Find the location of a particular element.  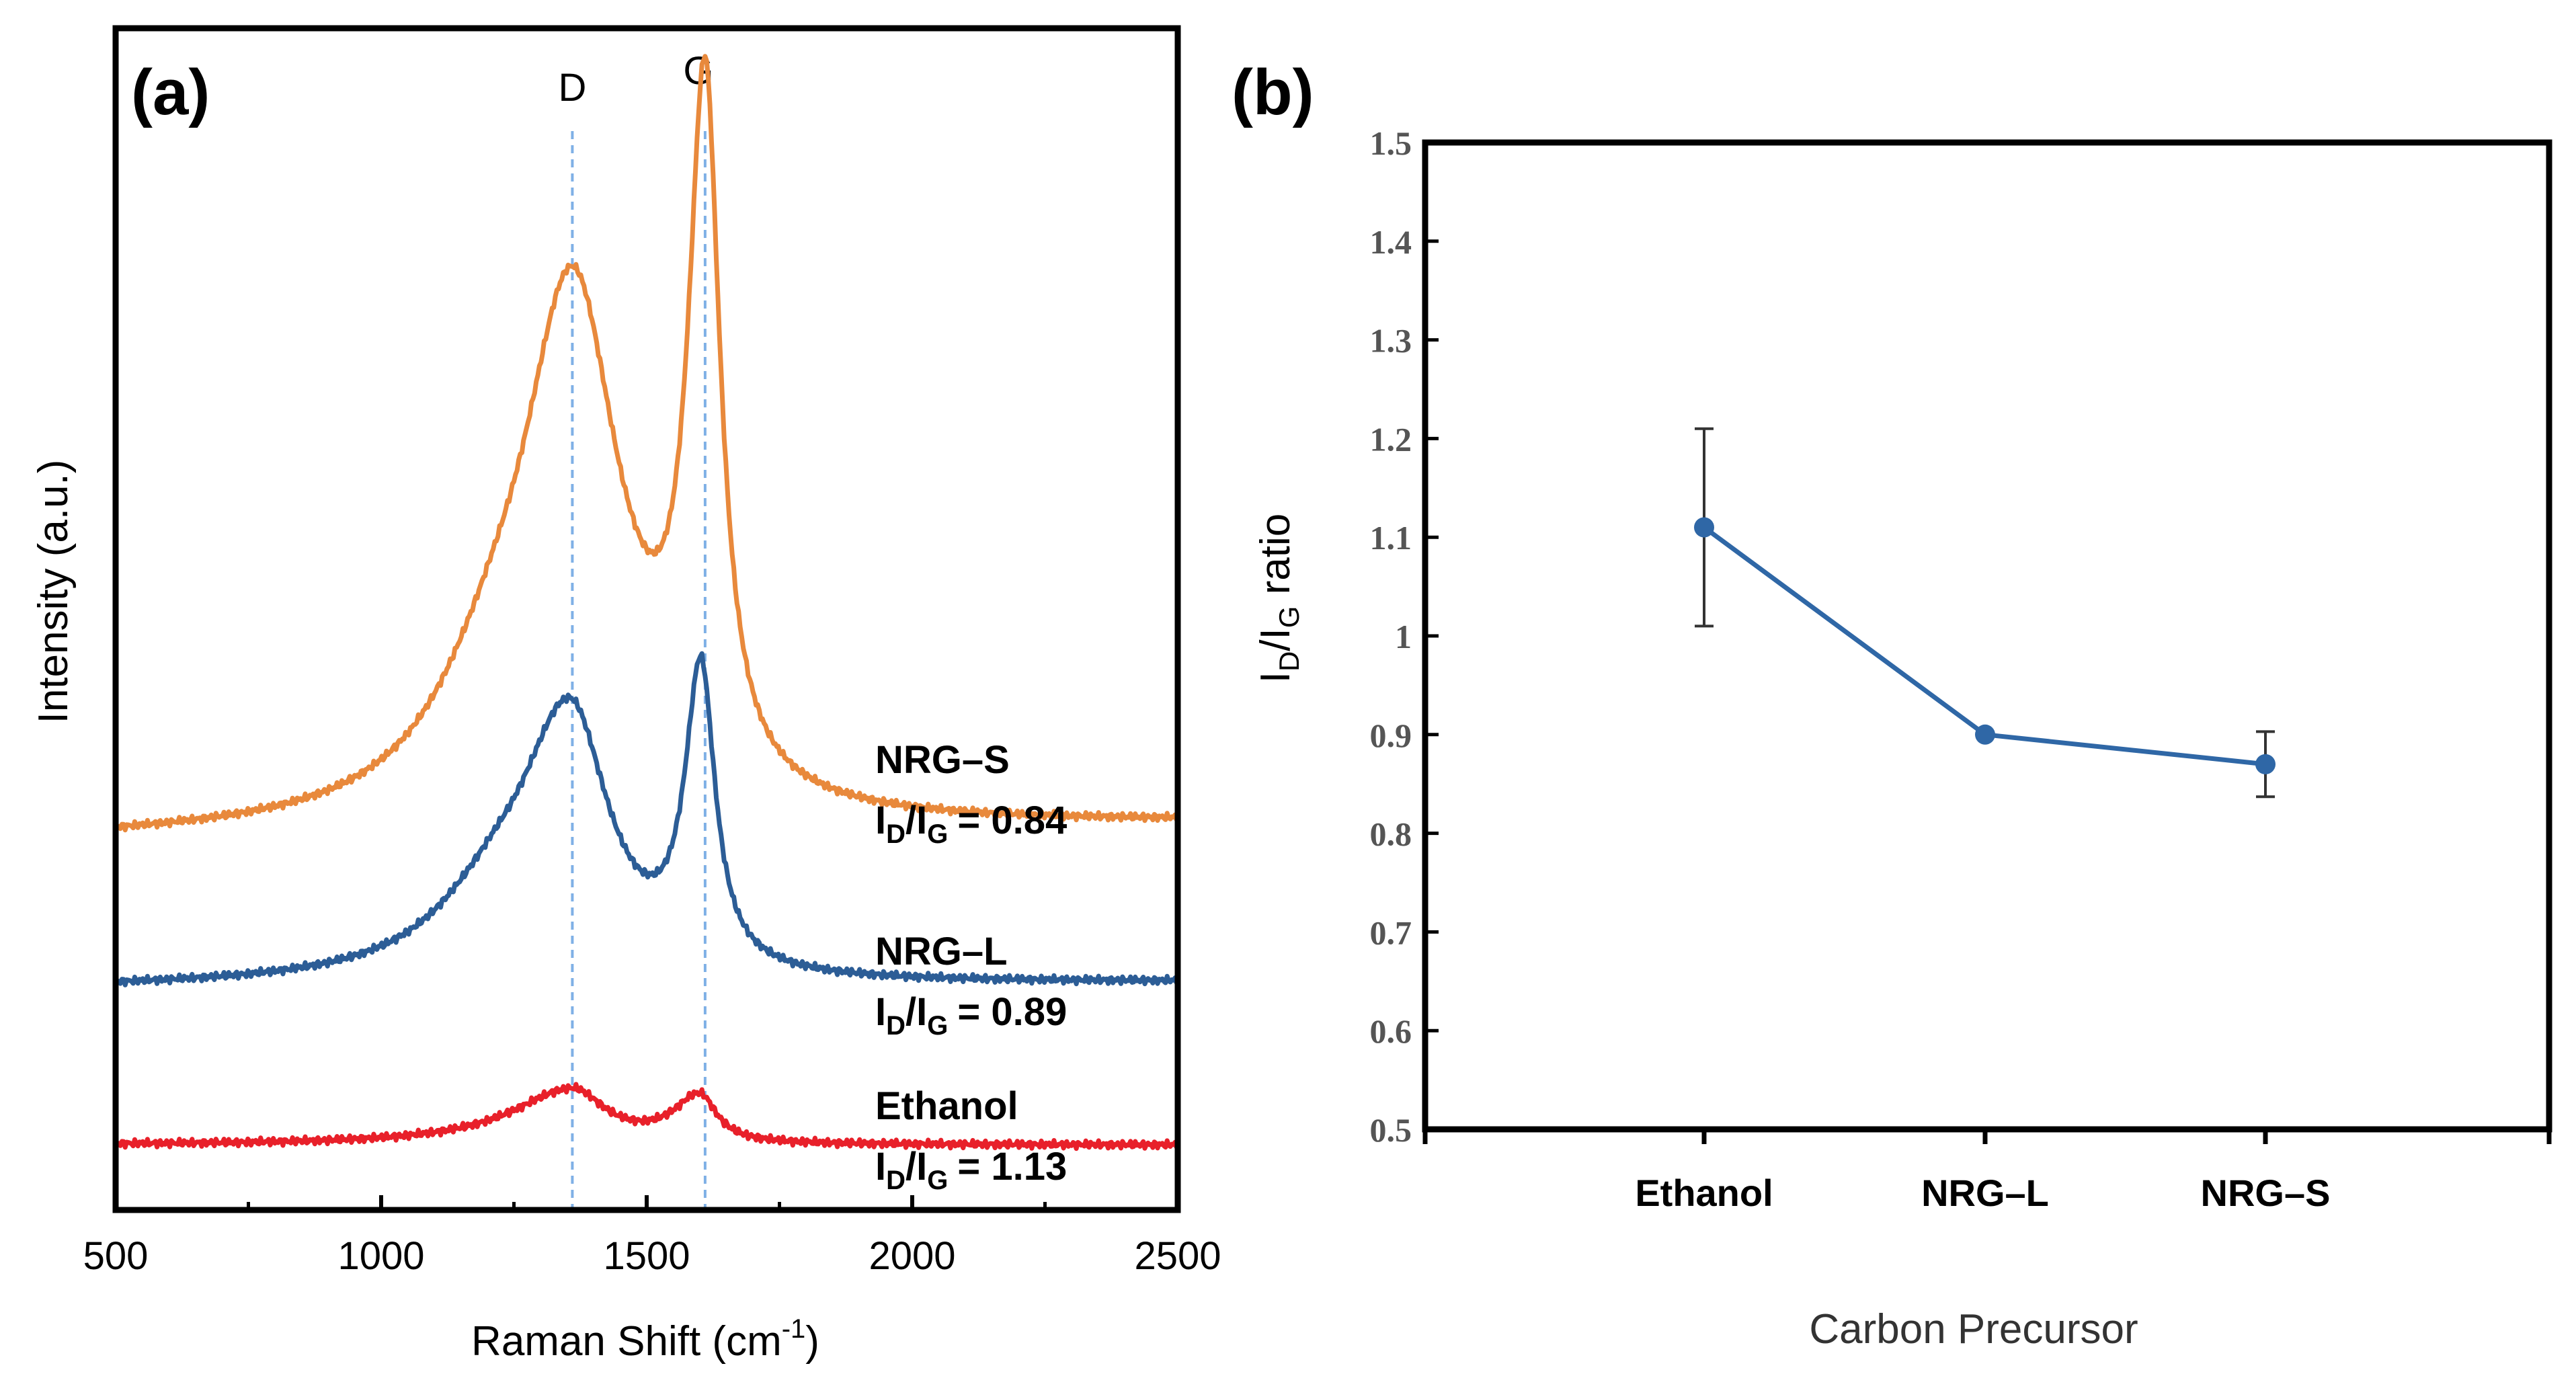

y-axis-label-b: ID/IG ratio is located at coordinates (1278, 599).